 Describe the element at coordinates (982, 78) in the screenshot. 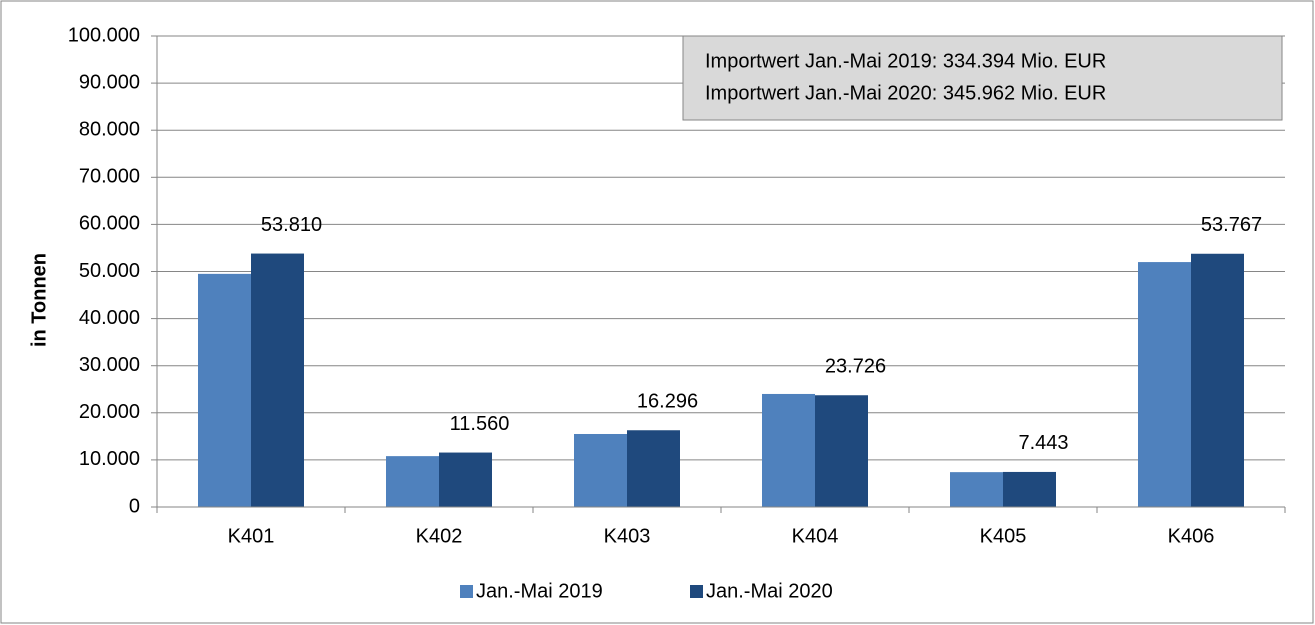

I see `annotation-box` at that location.